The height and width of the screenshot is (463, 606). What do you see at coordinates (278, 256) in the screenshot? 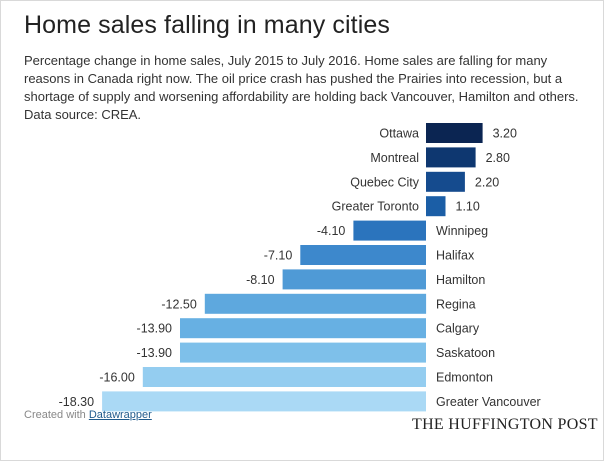
I see `value-label: -7.10` at bounding box center [278, 256].